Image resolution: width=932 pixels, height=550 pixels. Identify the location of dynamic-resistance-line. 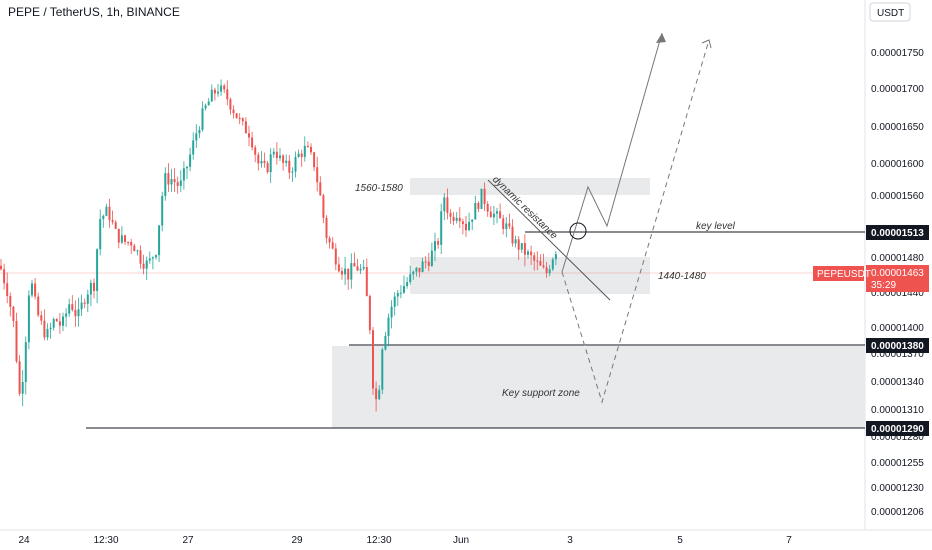
(549, 240).